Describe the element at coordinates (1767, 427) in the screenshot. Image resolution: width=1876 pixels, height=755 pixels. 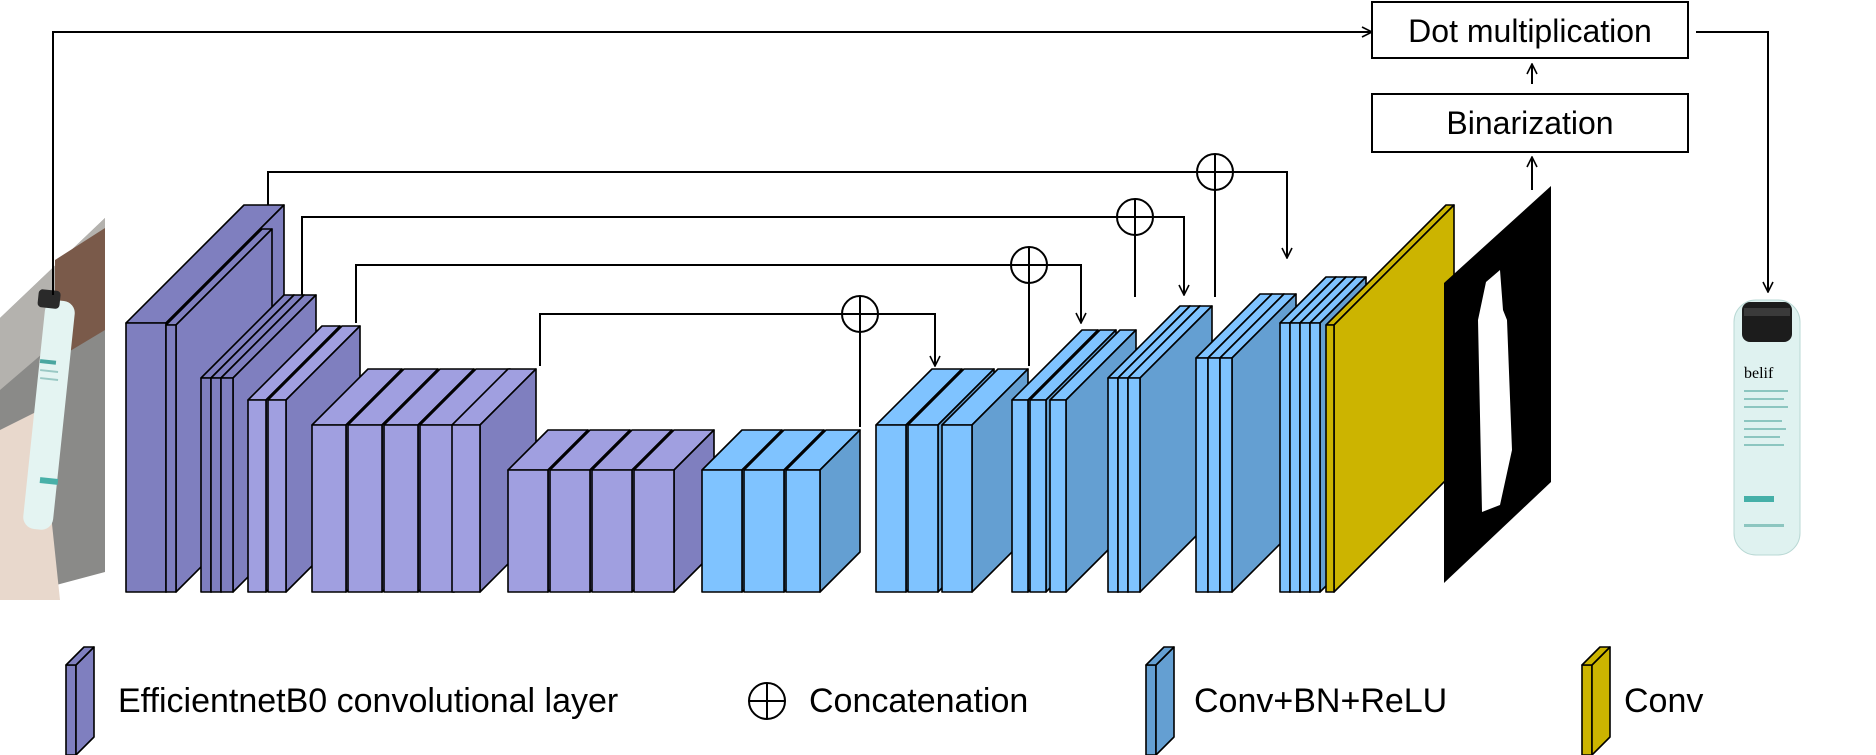
I see `output-bottle: belif` at that location.